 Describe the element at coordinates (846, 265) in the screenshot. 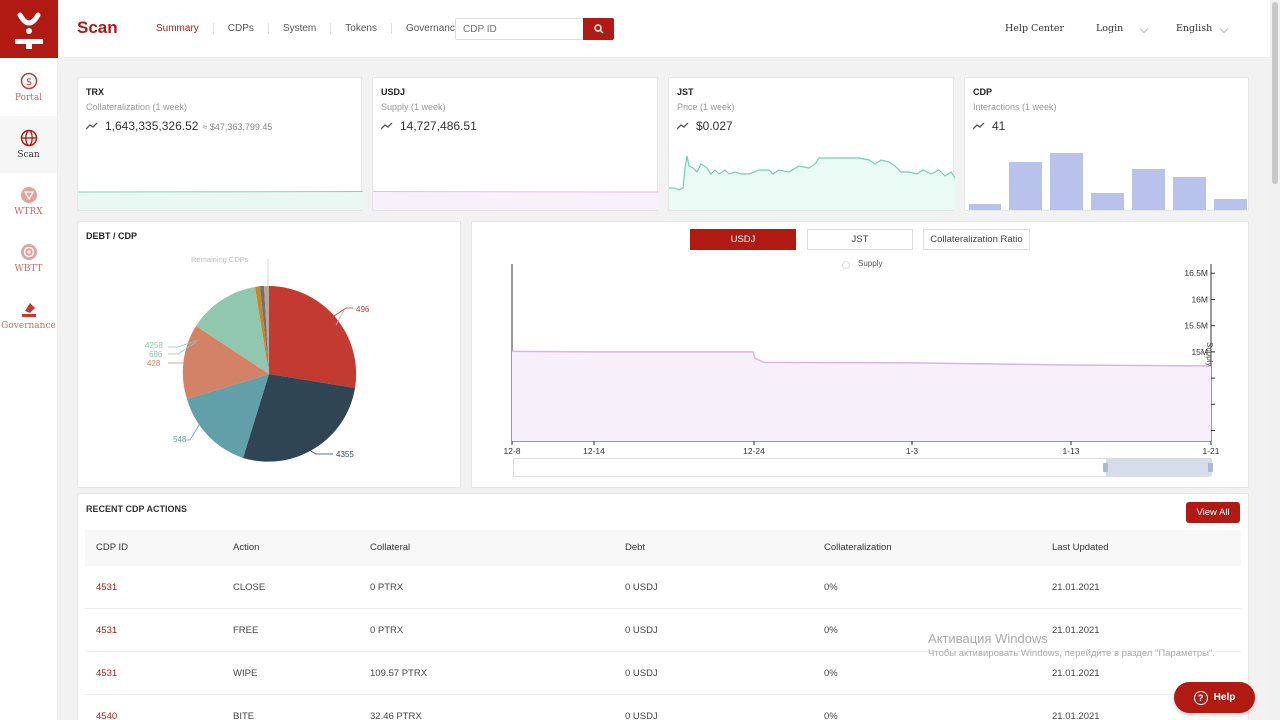

I see `legend-marker` at that location.